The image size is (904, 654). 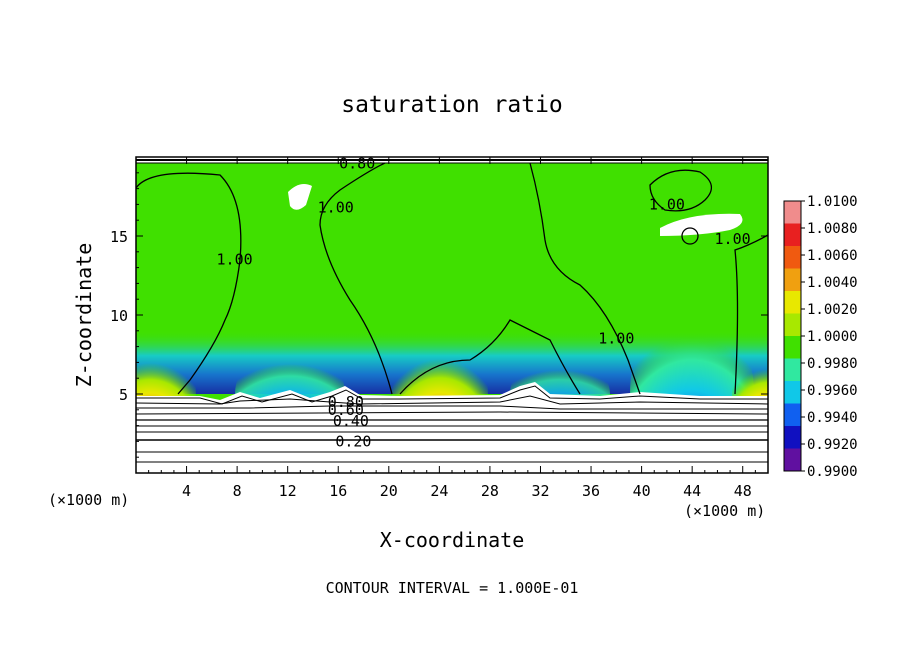 What do you see at coordinates (452, 424) in the screenshot?
I see `contours-lower` at bounding box center [452, 424].